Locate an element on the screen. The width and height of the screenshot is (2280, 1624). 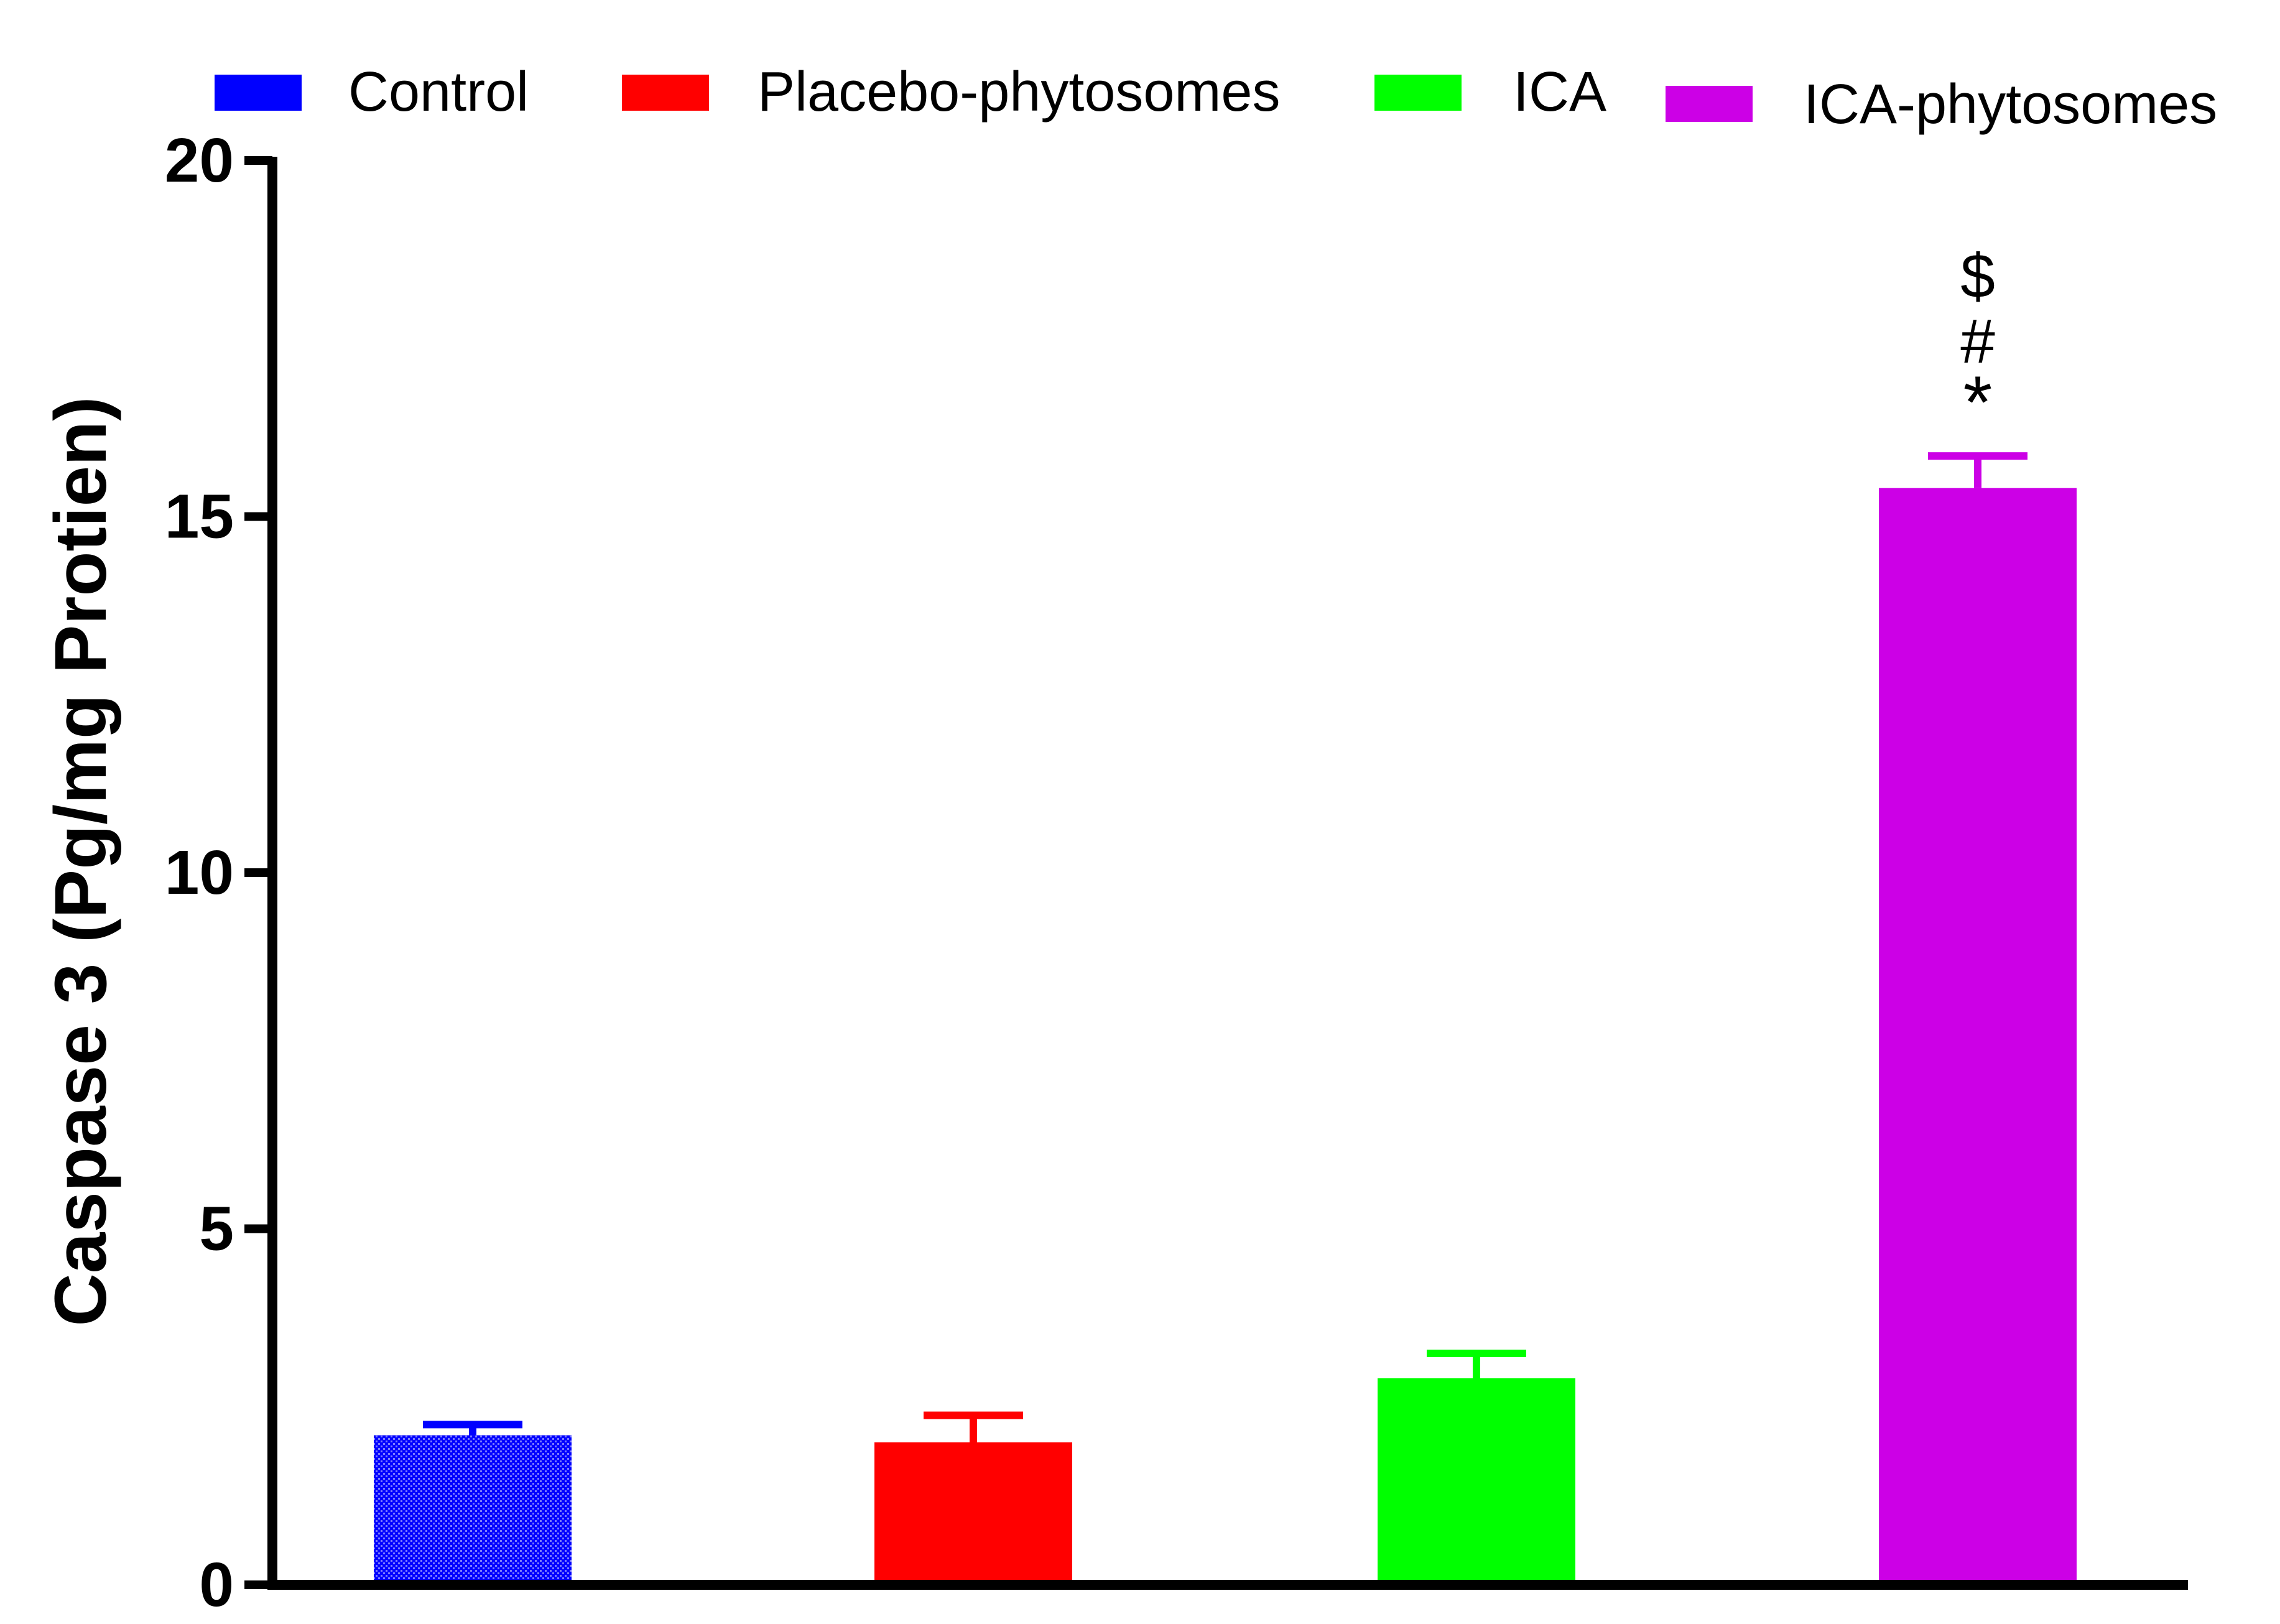
legend-item: ICA is located at coordinates (1490, 92).